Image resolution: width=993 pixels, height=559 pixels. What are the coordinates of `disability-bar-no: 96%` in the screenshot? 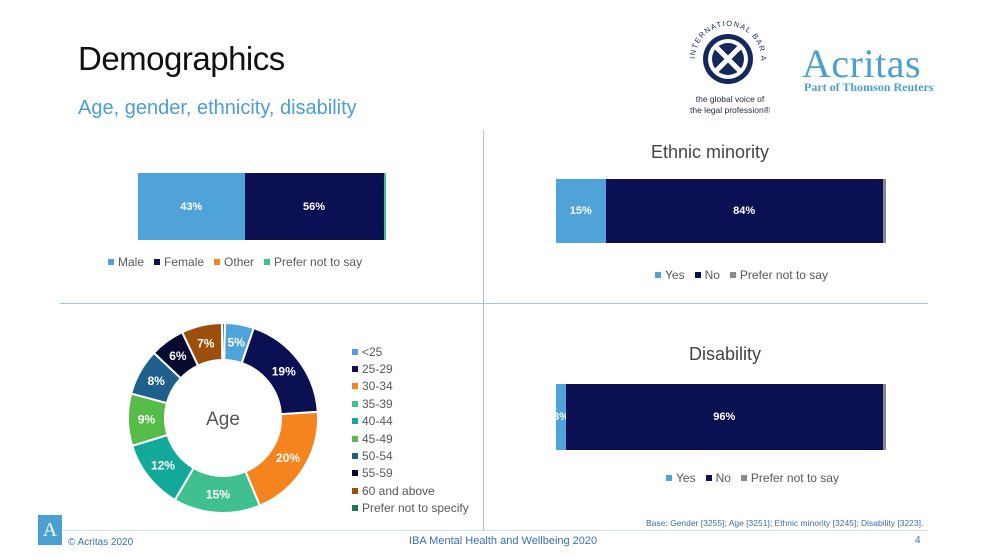 It's located at (724, 417).